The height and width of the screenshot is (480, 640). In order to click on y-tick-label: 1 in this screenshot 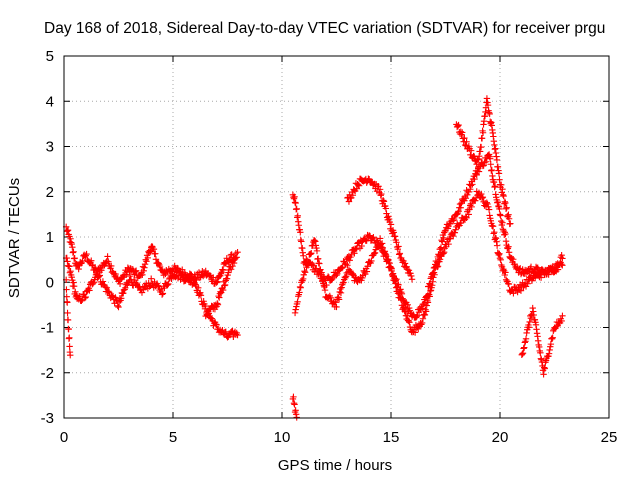, I will do `click(50, 237)`.